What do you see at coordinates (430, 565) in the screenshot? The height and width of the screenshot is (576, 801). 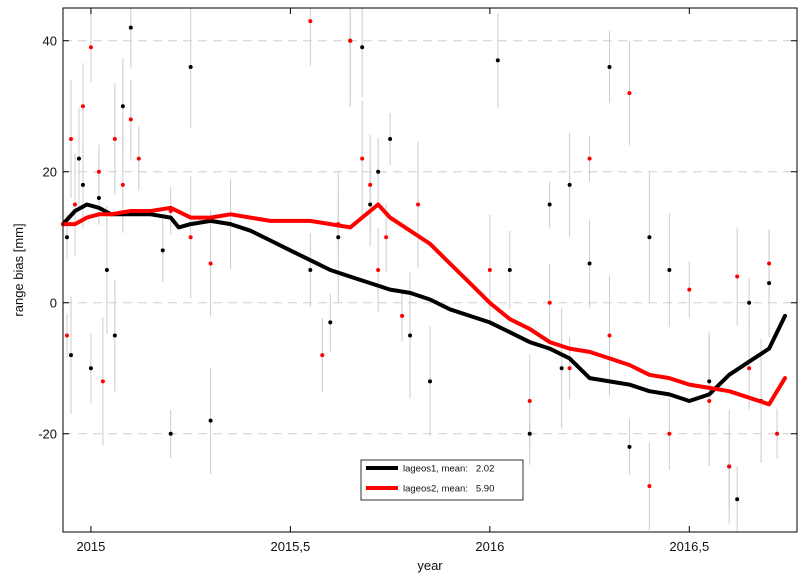 I see `x-axis-title: year` at bounding box center [430, 565].